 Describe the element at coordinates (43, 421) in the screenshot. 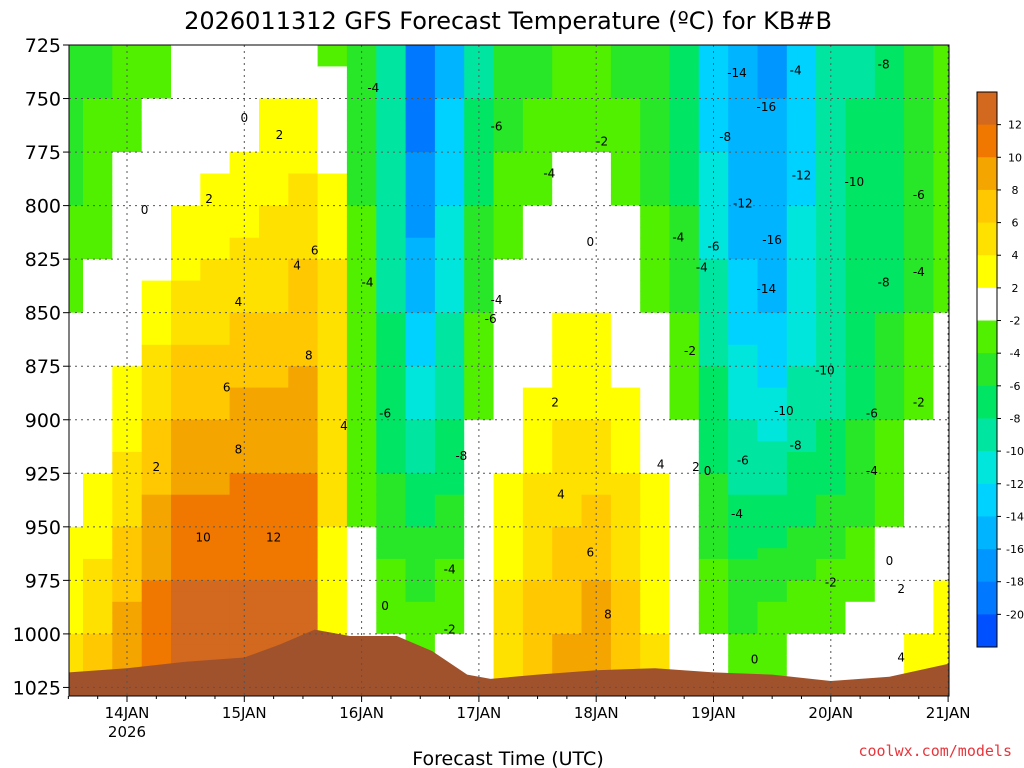

I see `y-tick-label: 900` at that location.